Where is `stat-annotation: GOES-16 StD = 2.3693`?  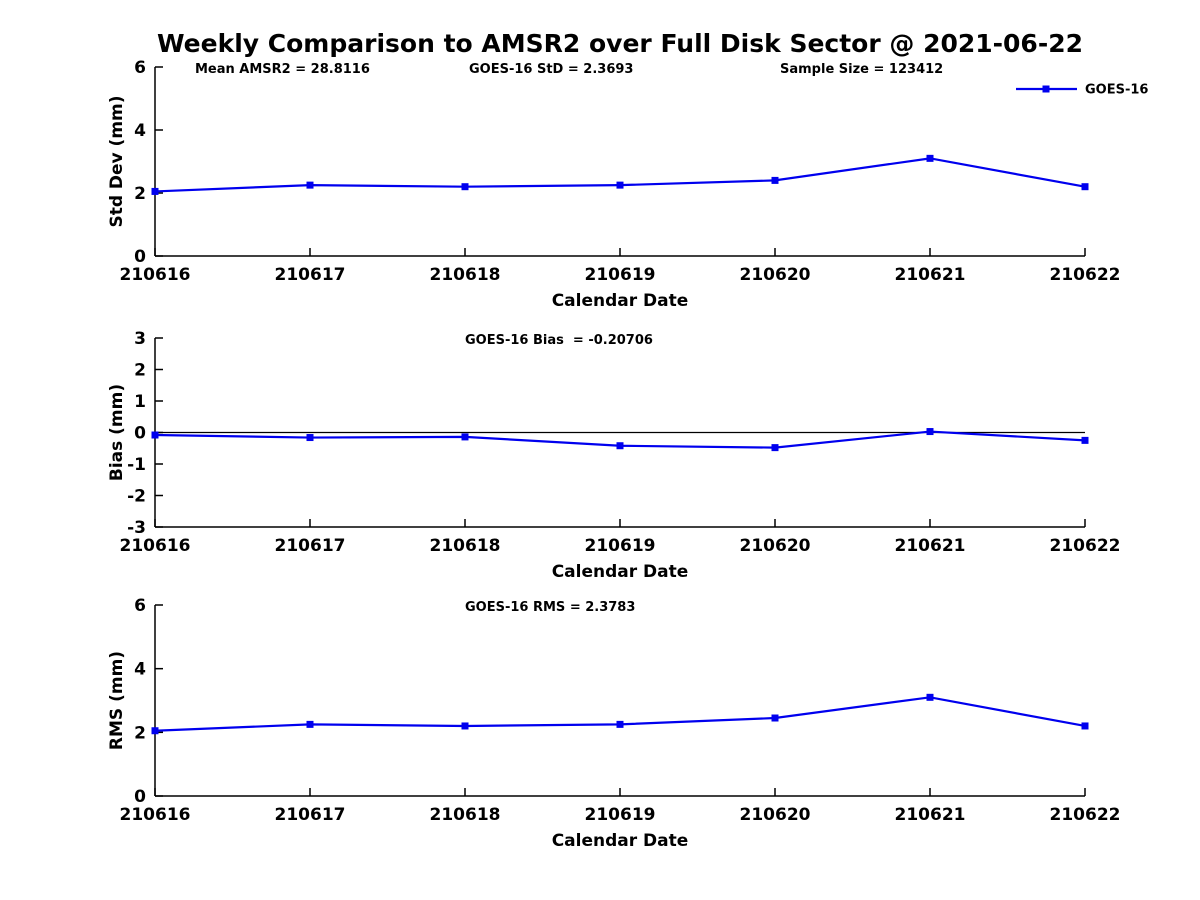 stat-annotation: GOES-16 StD = 2.3693 is located at coordinates (551, 69).